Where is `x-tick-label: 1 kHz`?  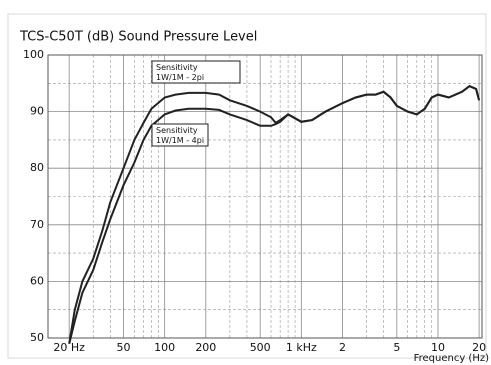
x-tick-label: 1 kHz is located at coordinates (301, 347).